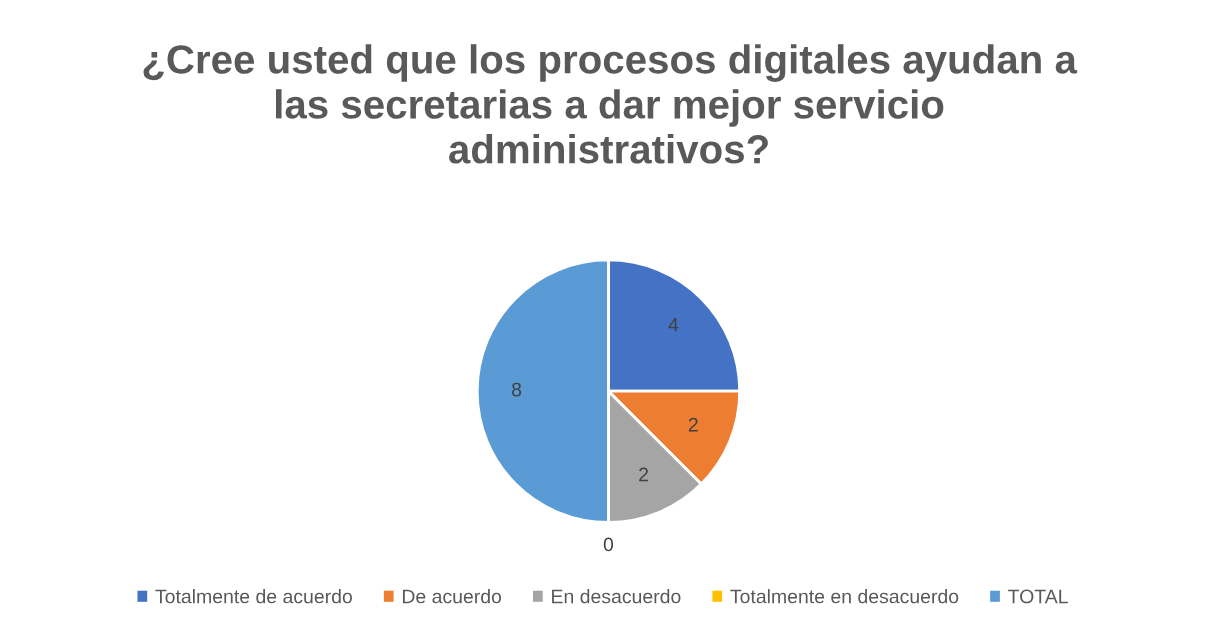 Image resolution: width=1206 pixels, height=631 pixels. I want to click on legend-label: En desacuerdo, so click(616, 596).